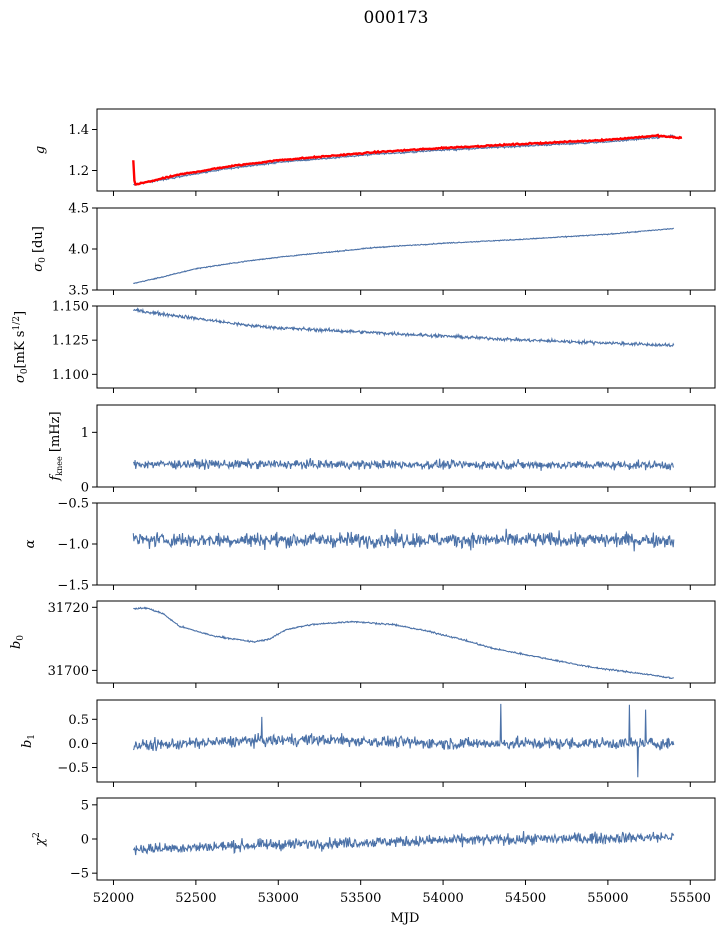 This screenshot has width=725, height=936. I want to click on y-tick-label: 31700, so click(68, 671).